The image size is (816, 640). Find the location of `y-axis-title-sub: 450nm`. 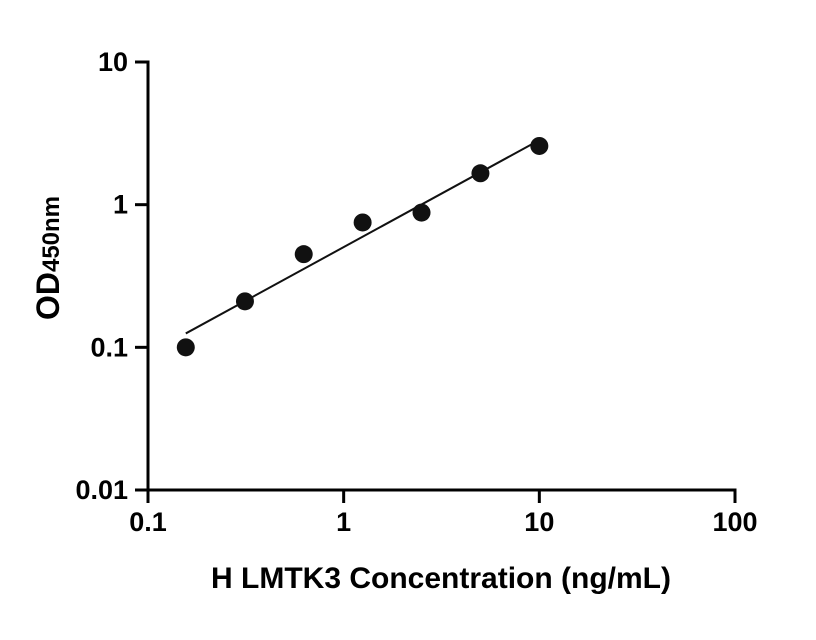

y-axis-title-sub: 450nm is located at coordinates (51, 234).